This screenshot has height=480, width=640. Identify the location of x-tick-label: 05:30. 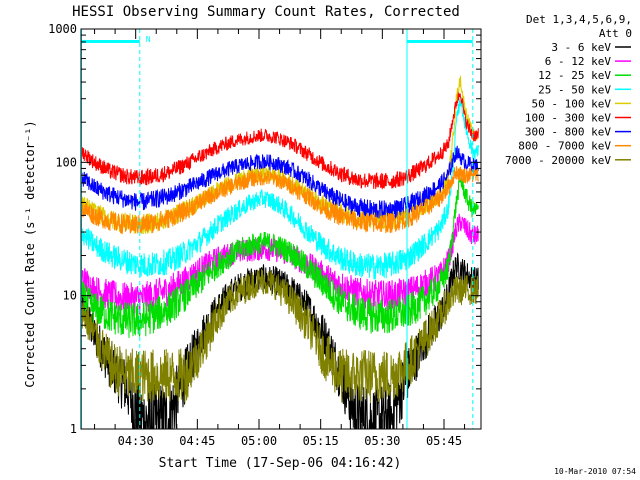
(382, 441).